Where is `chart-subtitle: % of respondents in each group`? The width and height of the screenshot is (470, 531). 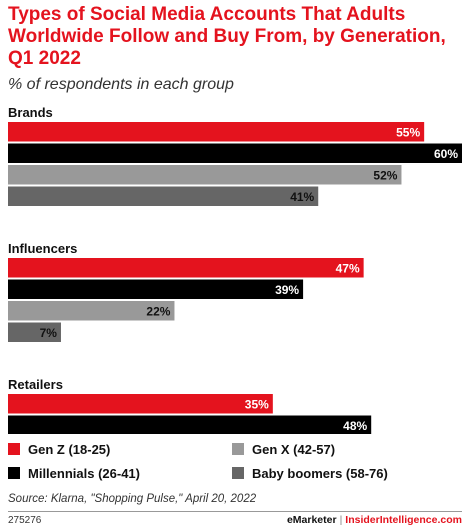 chart-subtitle: % of respondents in each group is located at coordinates (121, 84).